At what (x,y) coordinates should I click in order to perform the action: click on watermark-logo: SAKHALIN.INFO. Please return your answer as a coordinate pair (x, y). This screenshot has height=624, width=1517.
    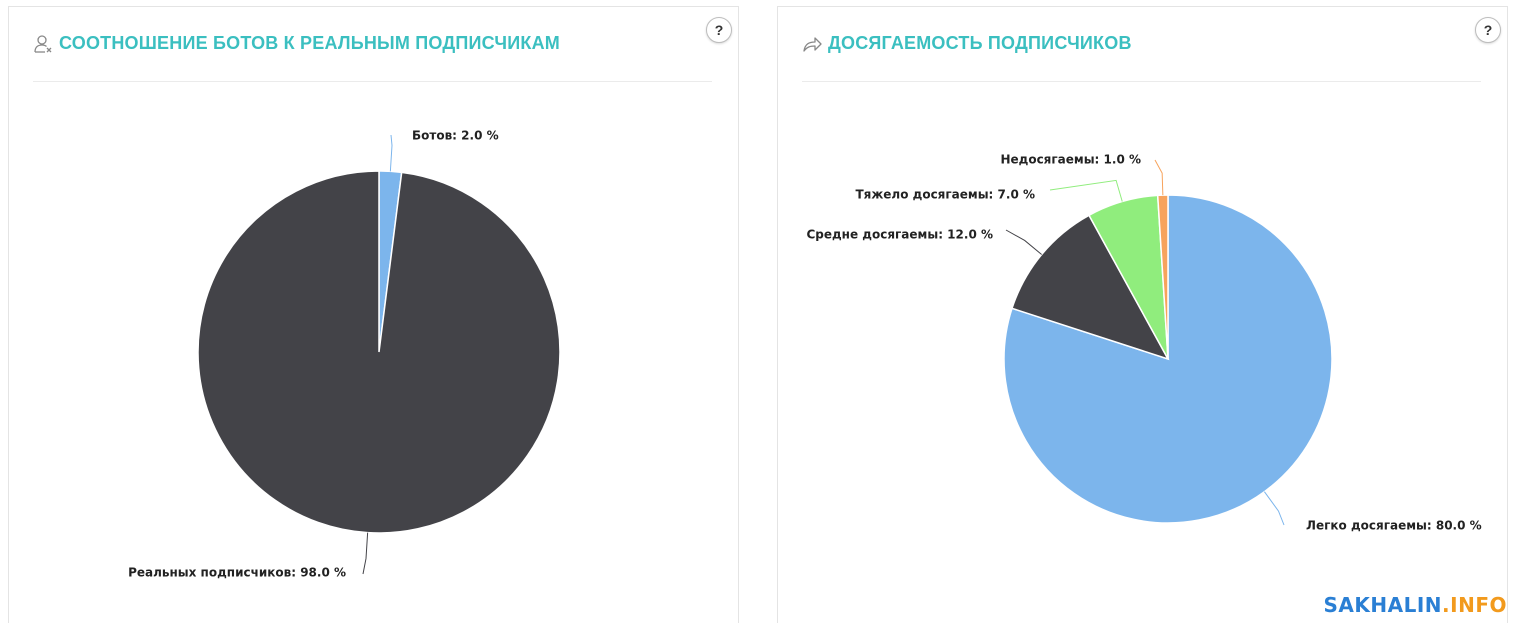
    Looking at the image, I should click on (1415, 605).